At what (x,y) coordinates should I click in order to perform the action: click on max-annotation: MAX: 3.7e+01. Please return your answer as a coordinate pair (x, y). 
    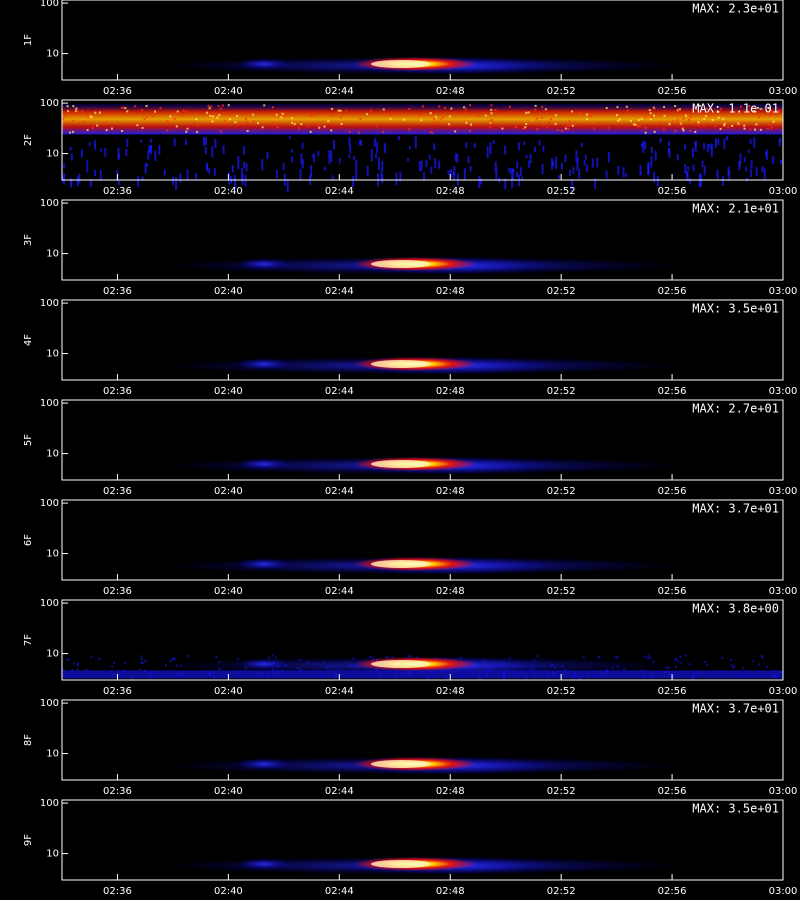
    Looking at the image, I should click on (735, 509).